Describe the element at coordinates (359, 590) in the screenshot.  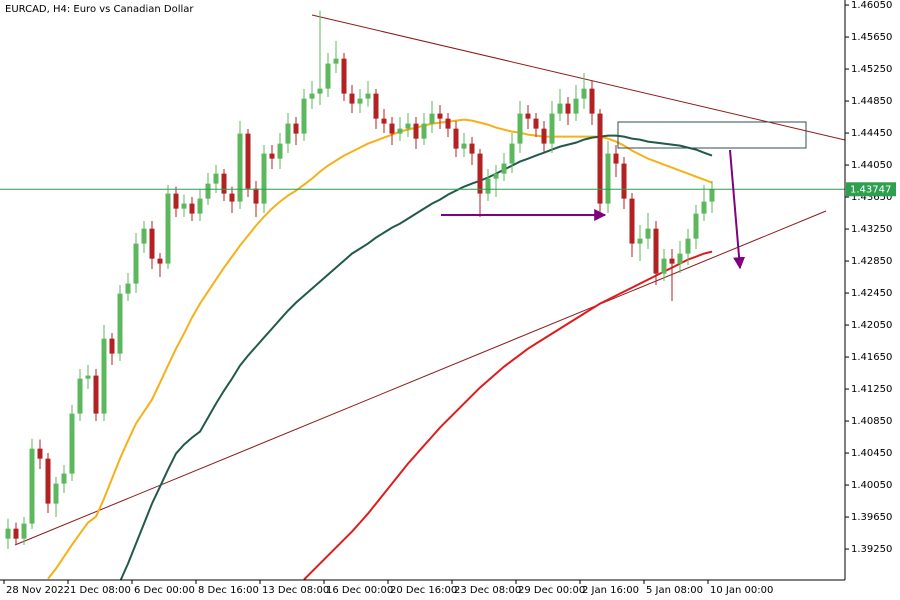
I see `x-tick-label: 16 Dec 00:00` at that location.